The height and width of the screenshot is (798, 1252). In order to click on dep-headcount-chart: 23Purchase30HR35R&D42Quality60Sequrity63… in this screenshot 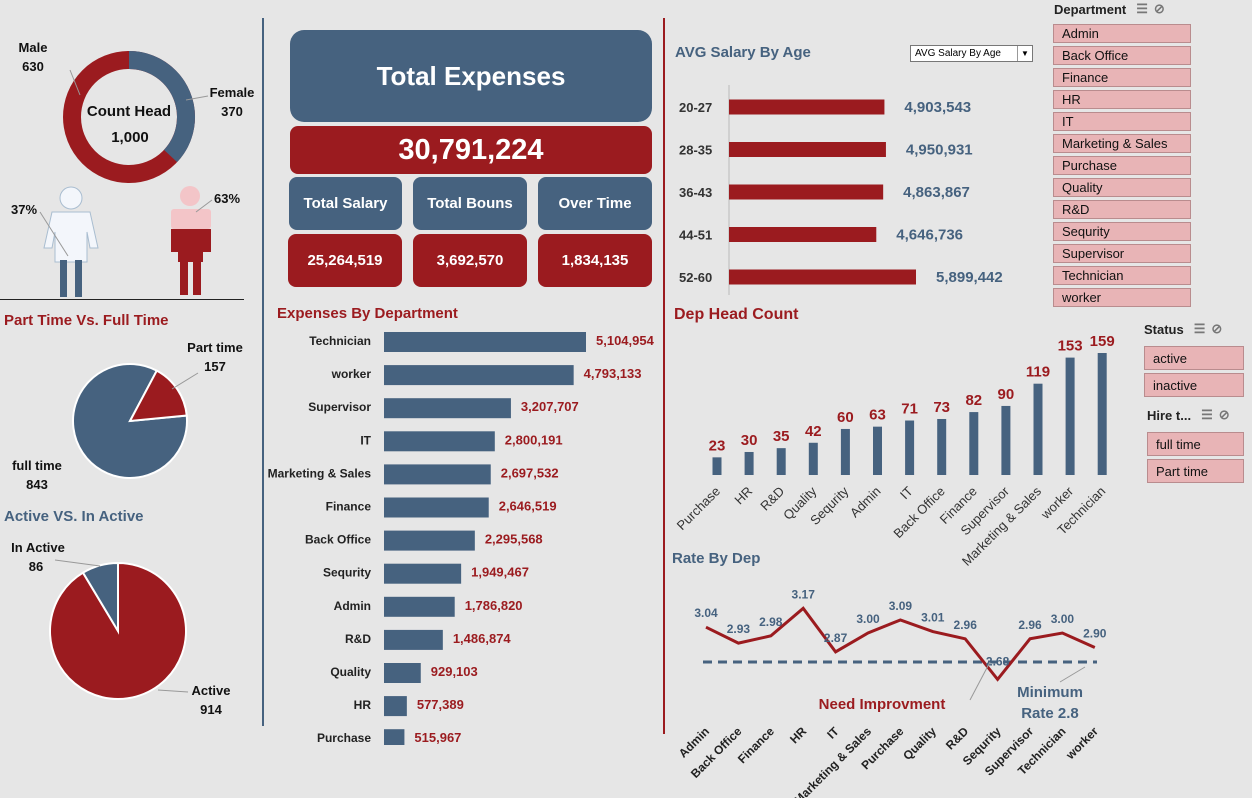, I will do `click(894, 451)`.